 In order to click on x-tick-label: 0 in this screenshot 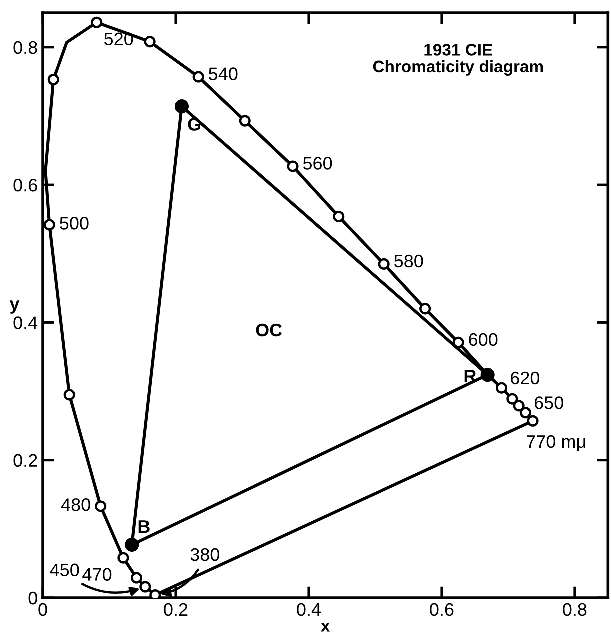, I will do `click(43, 609)`.